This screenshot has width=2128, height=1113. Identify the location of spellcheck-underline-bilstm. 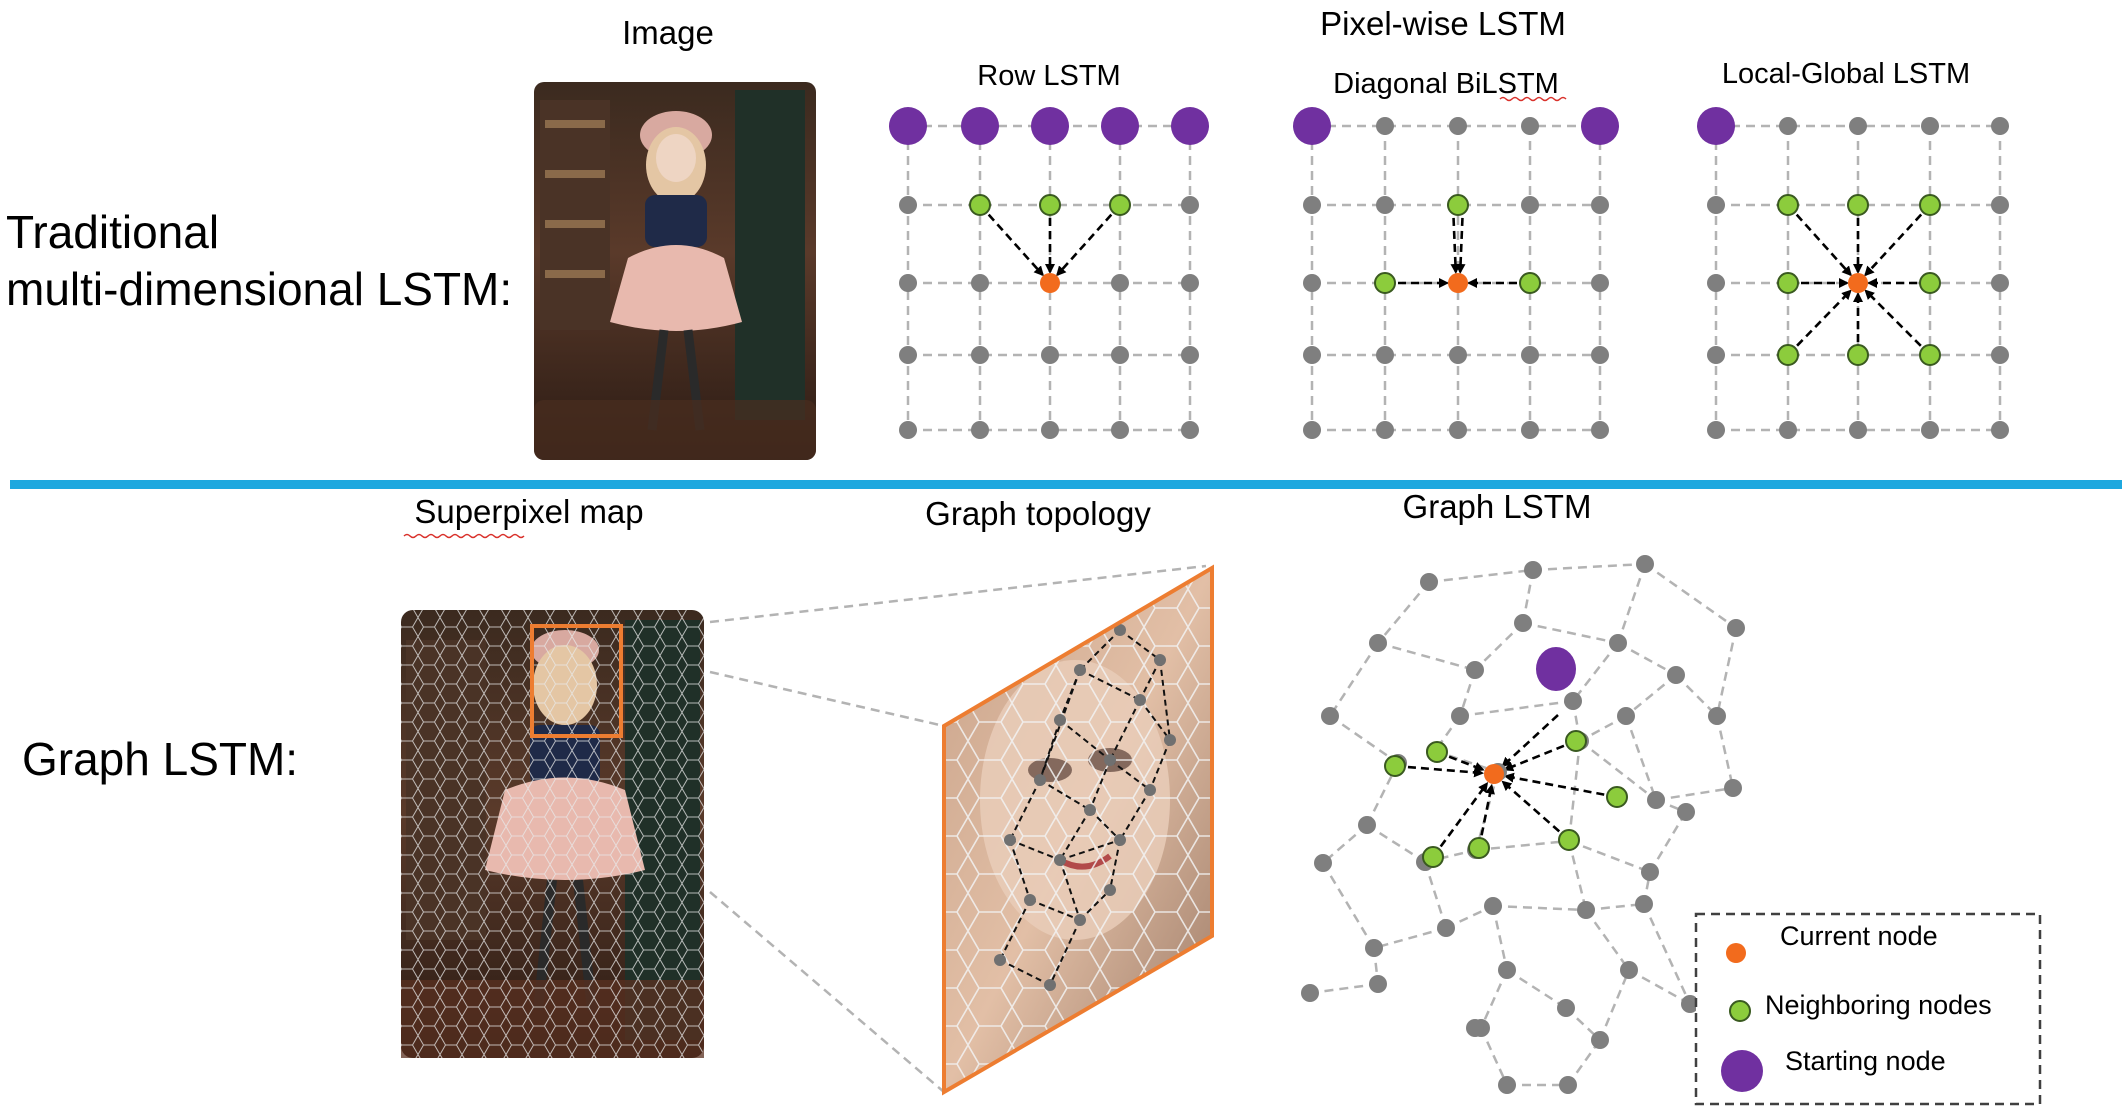
(1533, 99).